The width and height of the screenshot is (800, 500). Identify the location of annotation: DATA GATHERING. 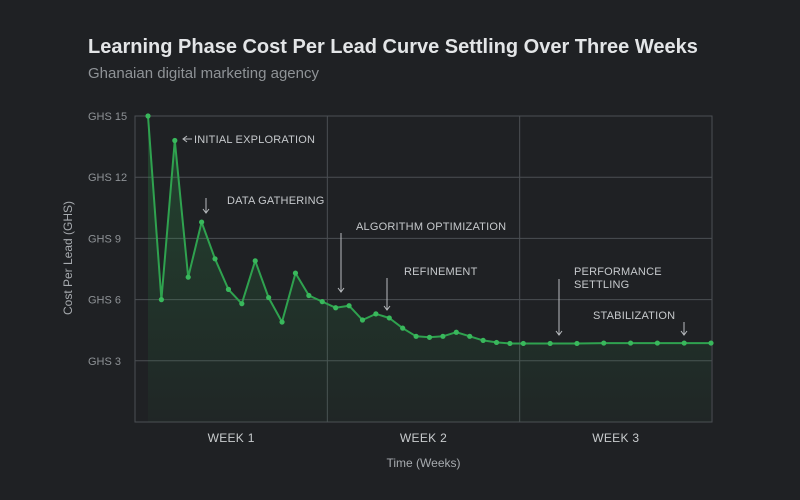
(263, 204).